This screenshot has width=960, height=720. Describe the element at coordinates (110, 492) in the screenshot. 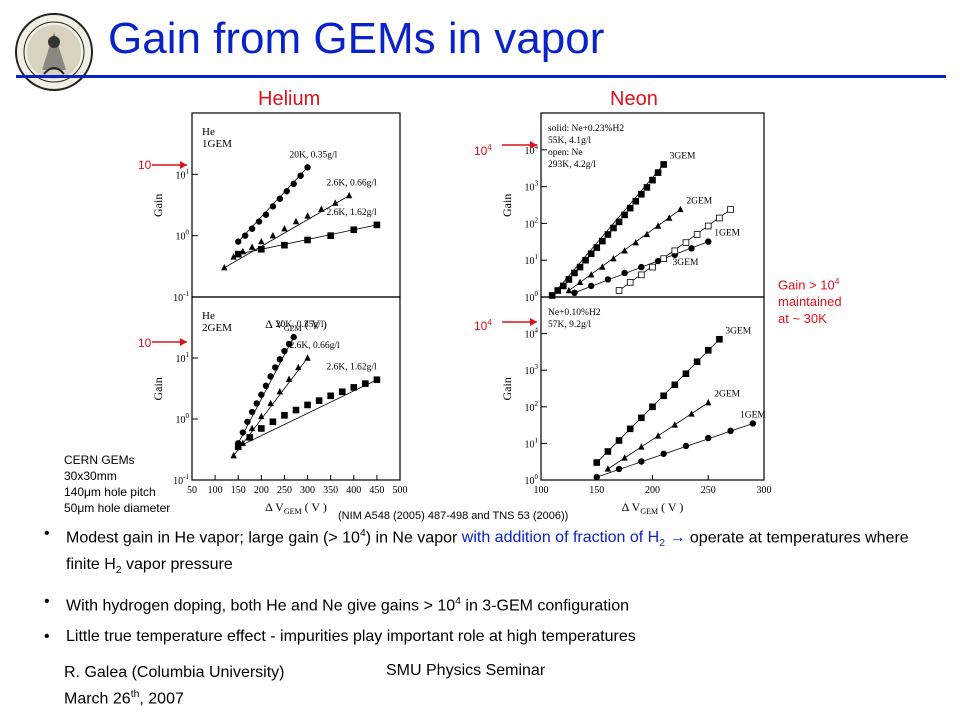

I see `cern-line: 140μm hole pitch` at that location.